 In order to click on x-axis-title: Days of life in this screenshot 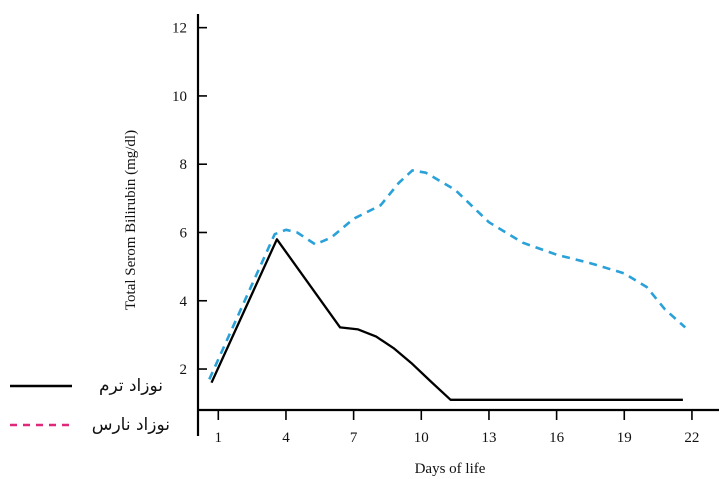, I will do `click(450, 469)`.